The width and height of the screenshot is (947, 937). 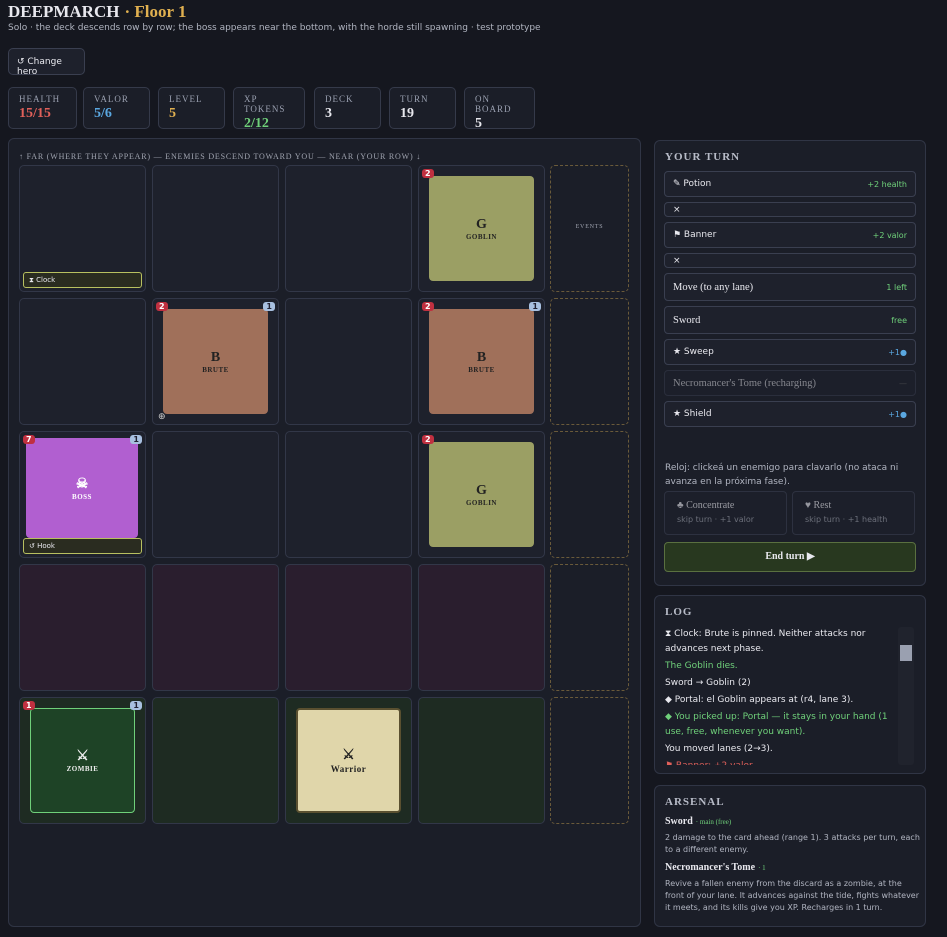 What do you see at coordinates (422, 108) in the screenshot?
I see `stat-box: TURN 19` at bounding box center [422, 108].